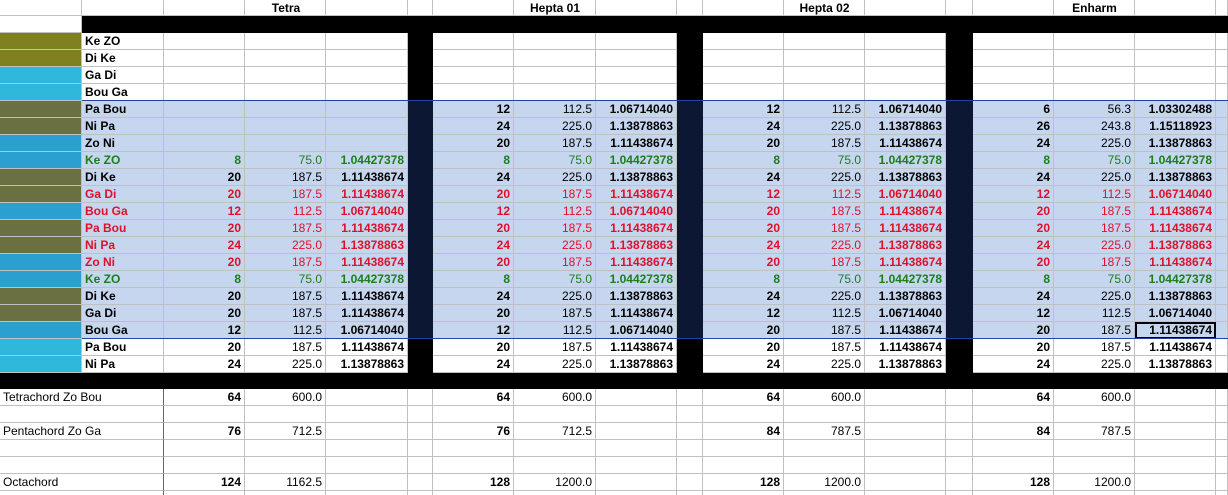  Describe the element at coordinates (555, 431) in the screenshot. I see `total-cell: 712.5` at that location.